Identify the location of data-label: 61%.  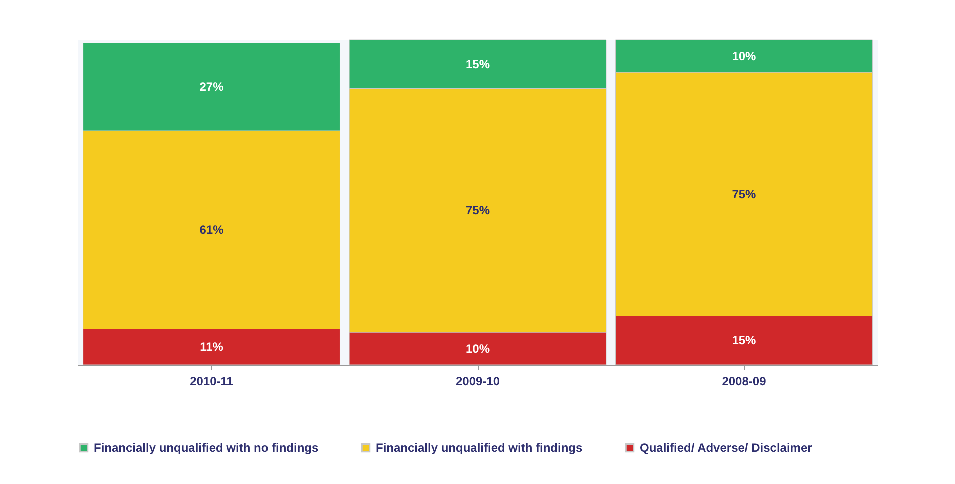
(212, 230).